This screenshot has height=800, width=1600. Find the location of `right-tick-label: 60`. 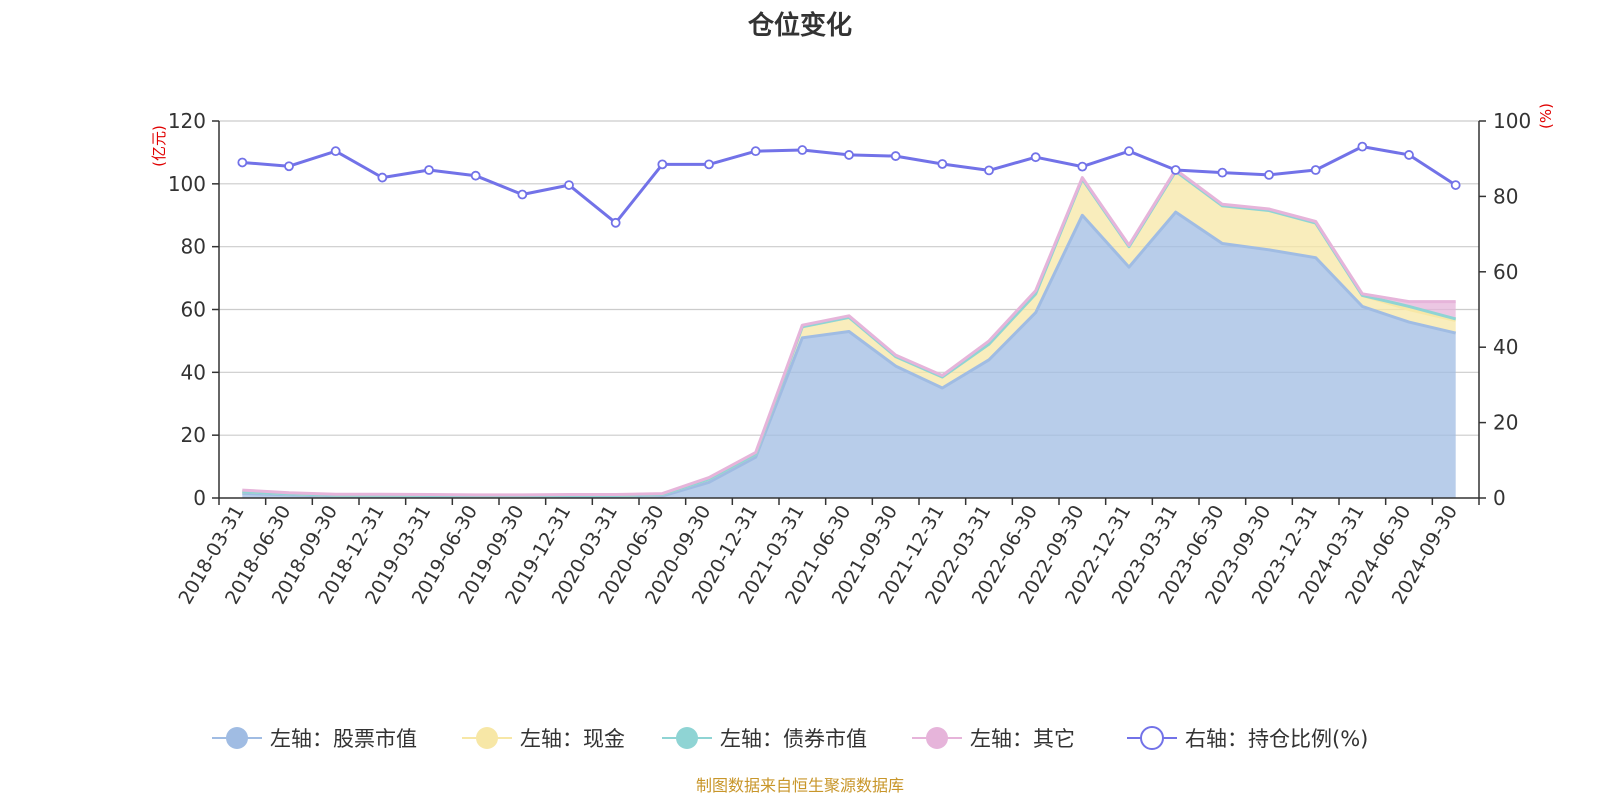

right-tick-label: 60 is located at coordinates (1505, 272).